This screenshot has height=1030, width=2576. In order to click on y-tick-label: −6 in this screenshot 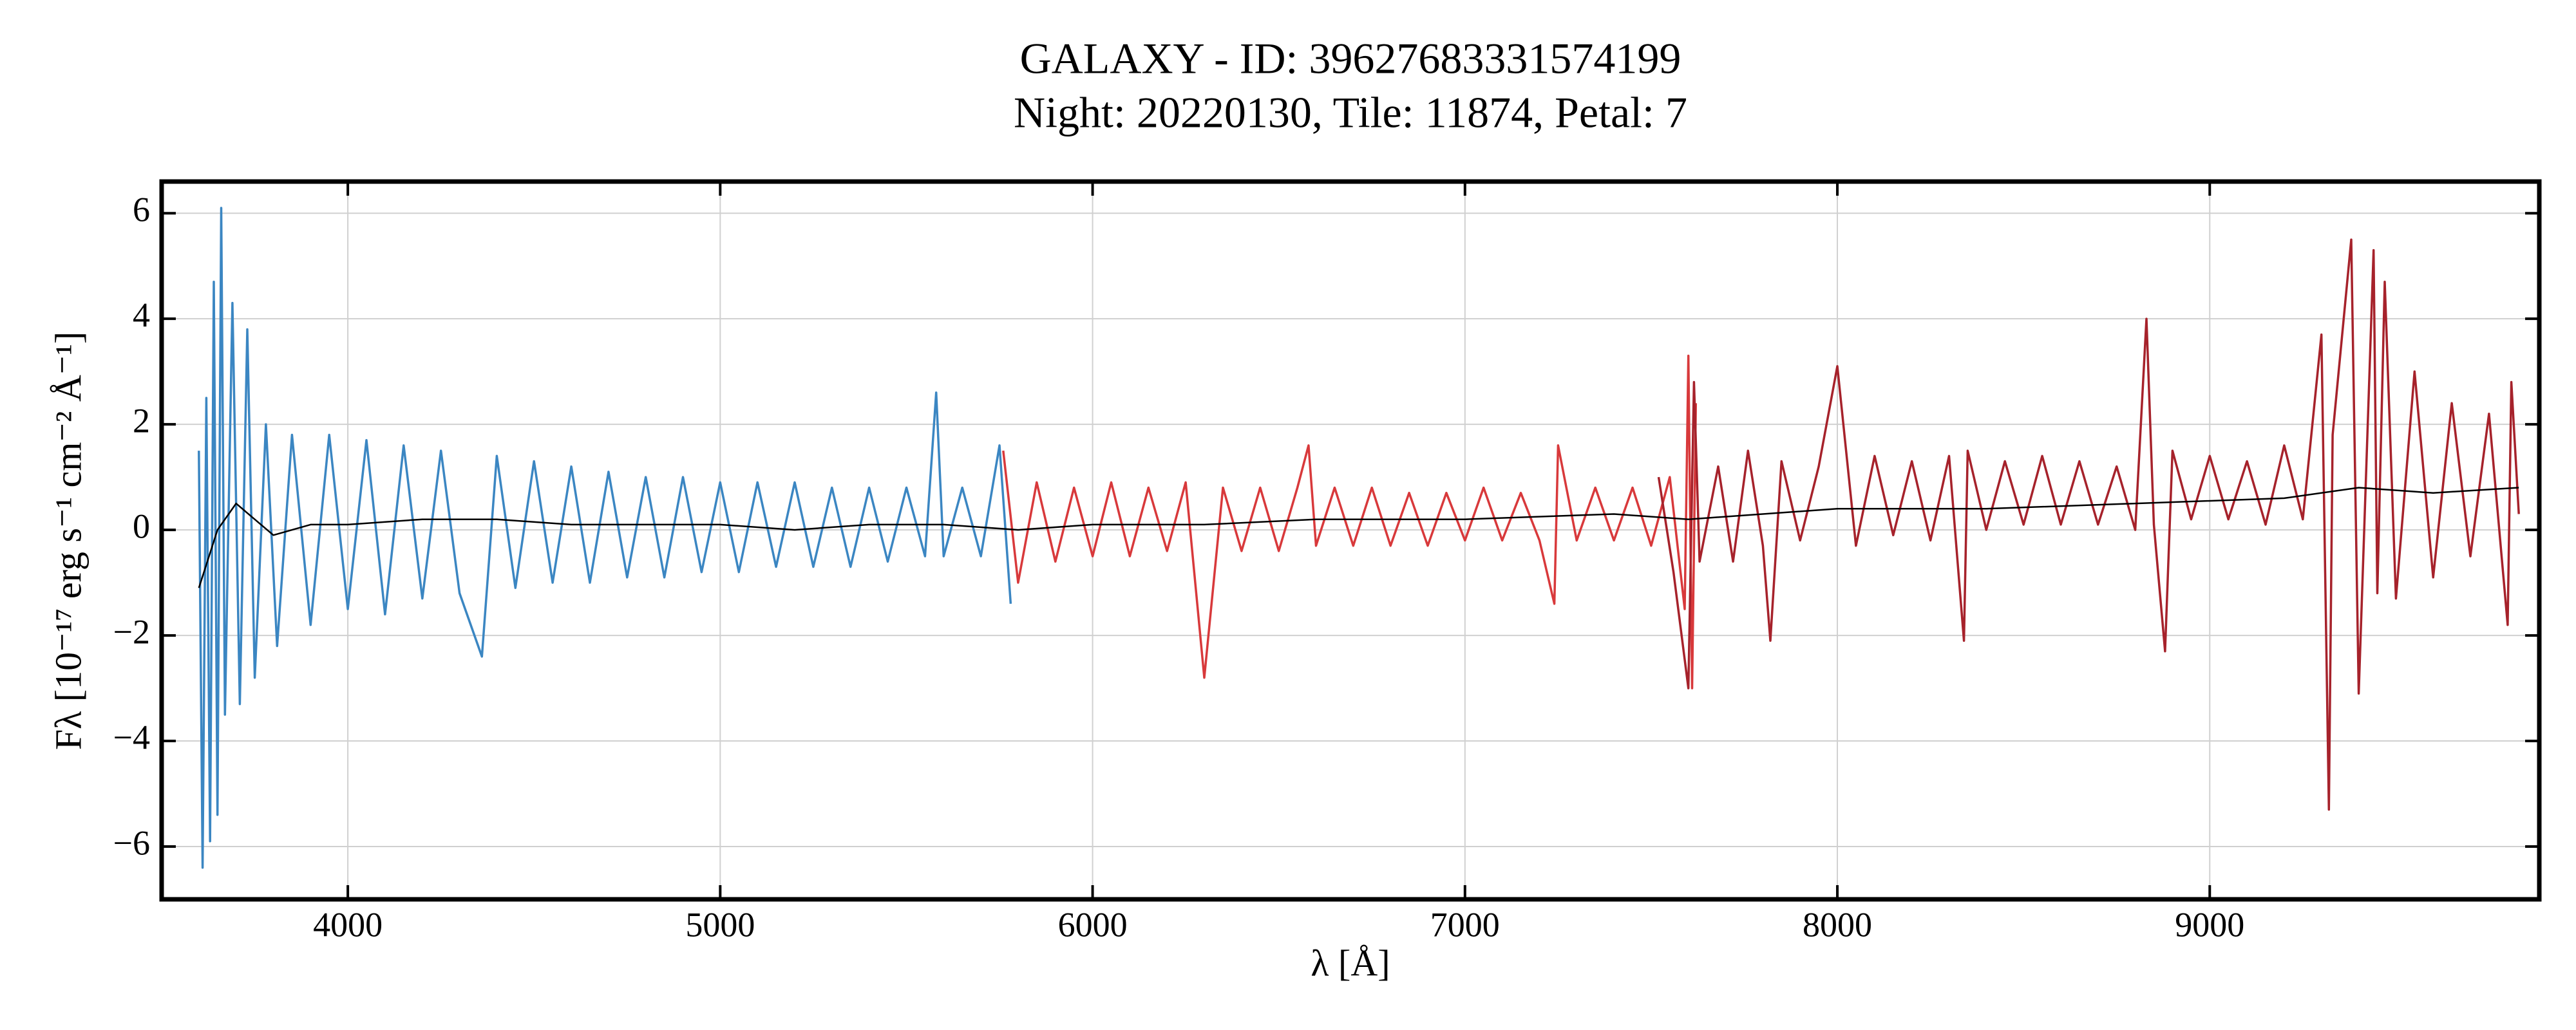, I will do `click(131, 842)`.